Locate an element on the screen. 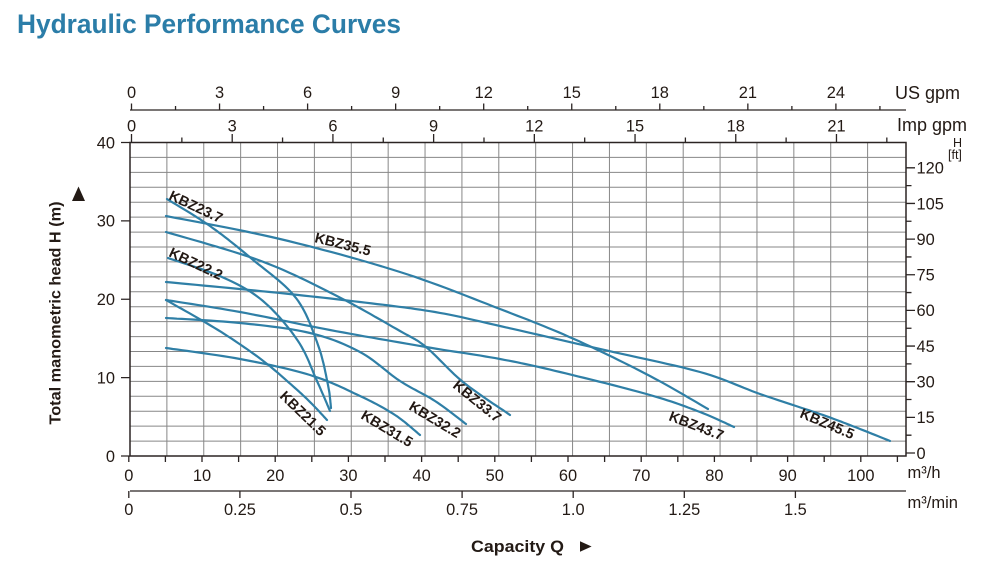  svg-text: Imp gpm is located at coordinates (932, 125).